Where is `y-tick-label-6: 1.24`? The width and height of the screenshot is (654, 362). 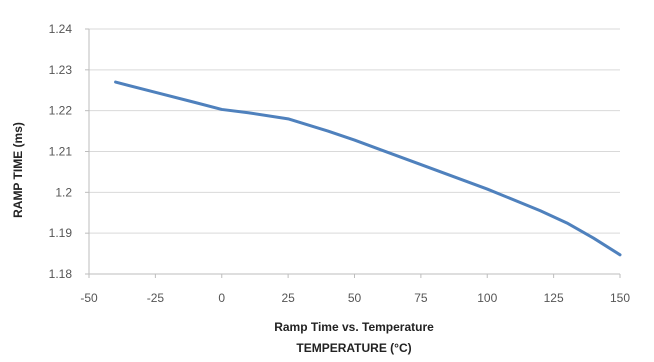
y-tick-label-6: 1.24 is located at coordinates (61, 29).